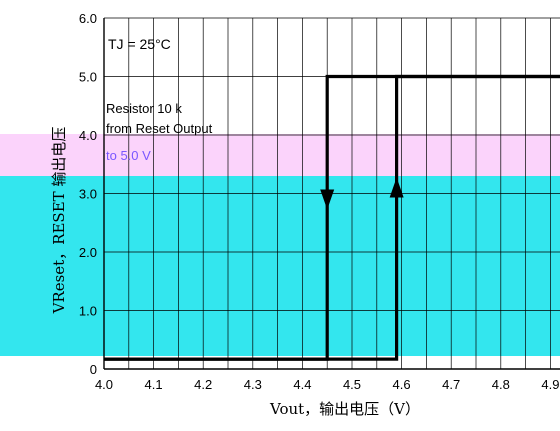 This screenshot has height=431, width=560. I want to click on y-tick-label: 0, so click(93, 369).